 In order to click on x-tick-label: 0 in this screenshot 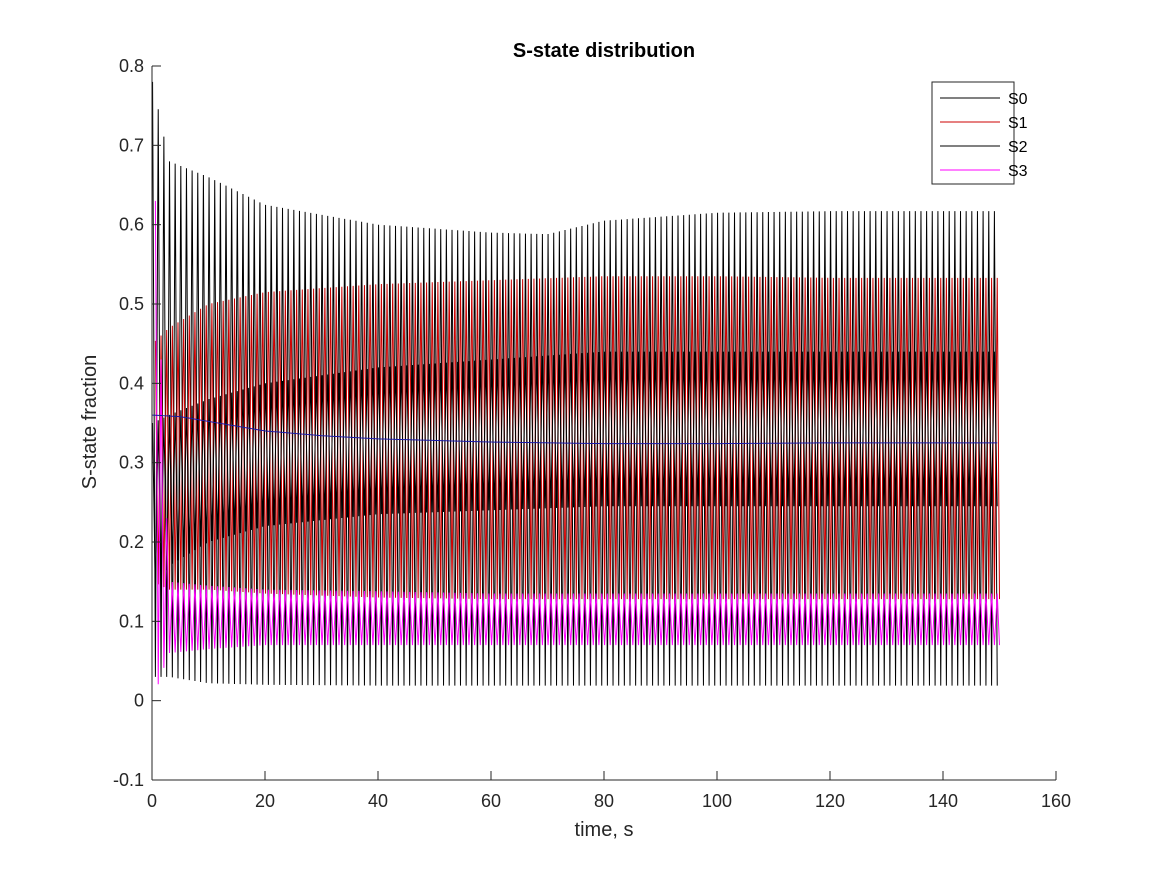, I will do `click(152, 801)`.